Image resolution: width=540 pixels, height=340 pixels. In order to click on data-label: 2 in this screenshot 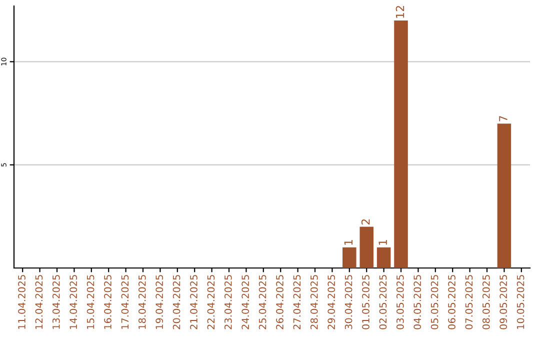, I will do `click(365, 222)`.